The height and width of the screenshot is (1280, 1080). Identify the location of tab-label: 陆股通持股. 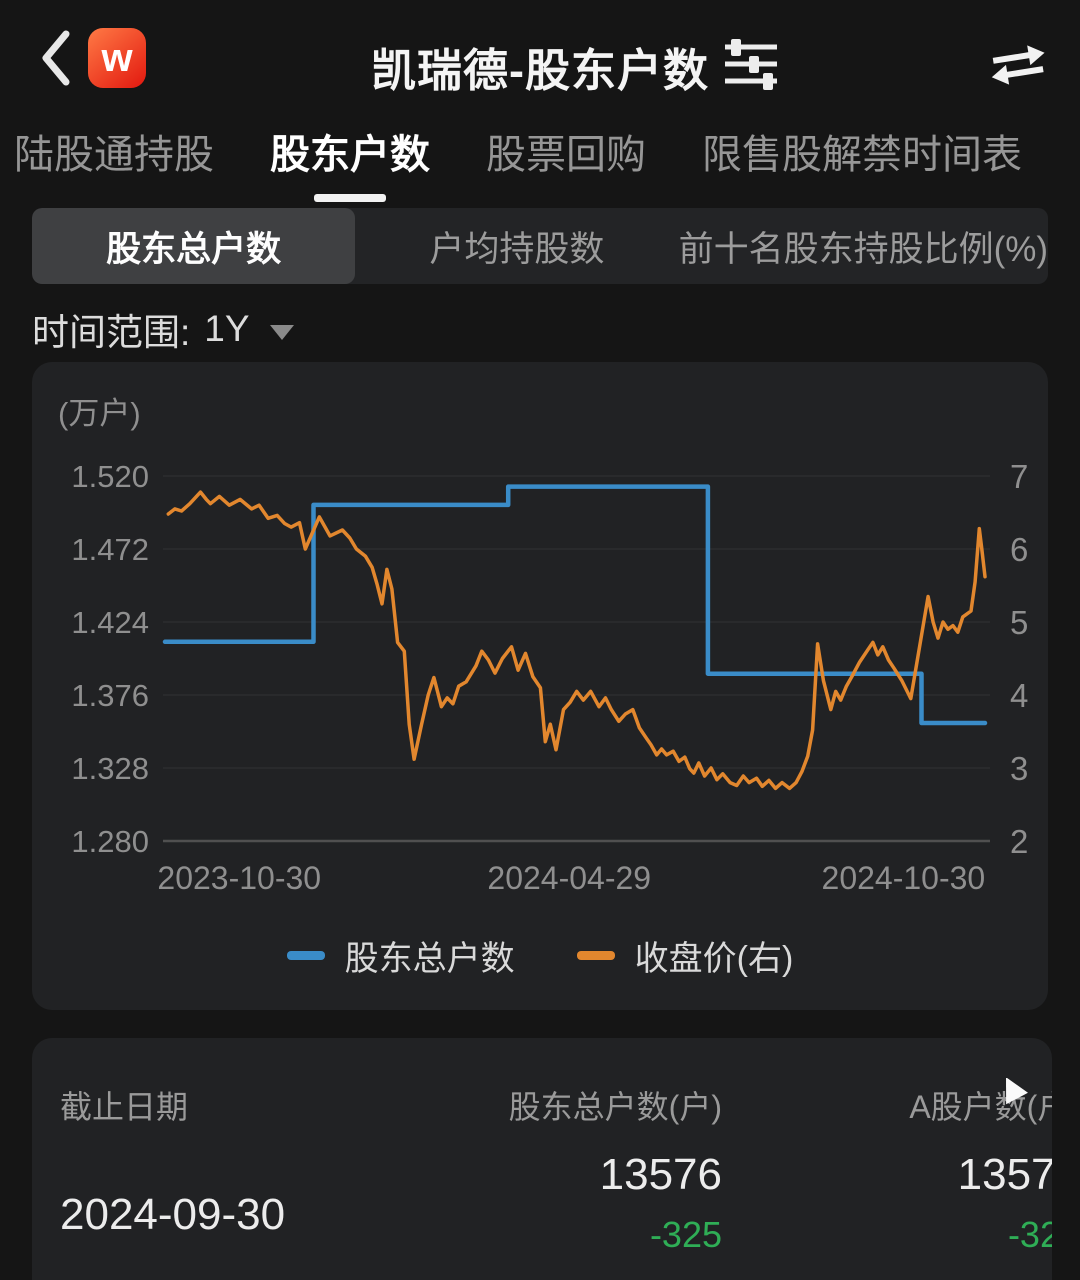
(114, 155).